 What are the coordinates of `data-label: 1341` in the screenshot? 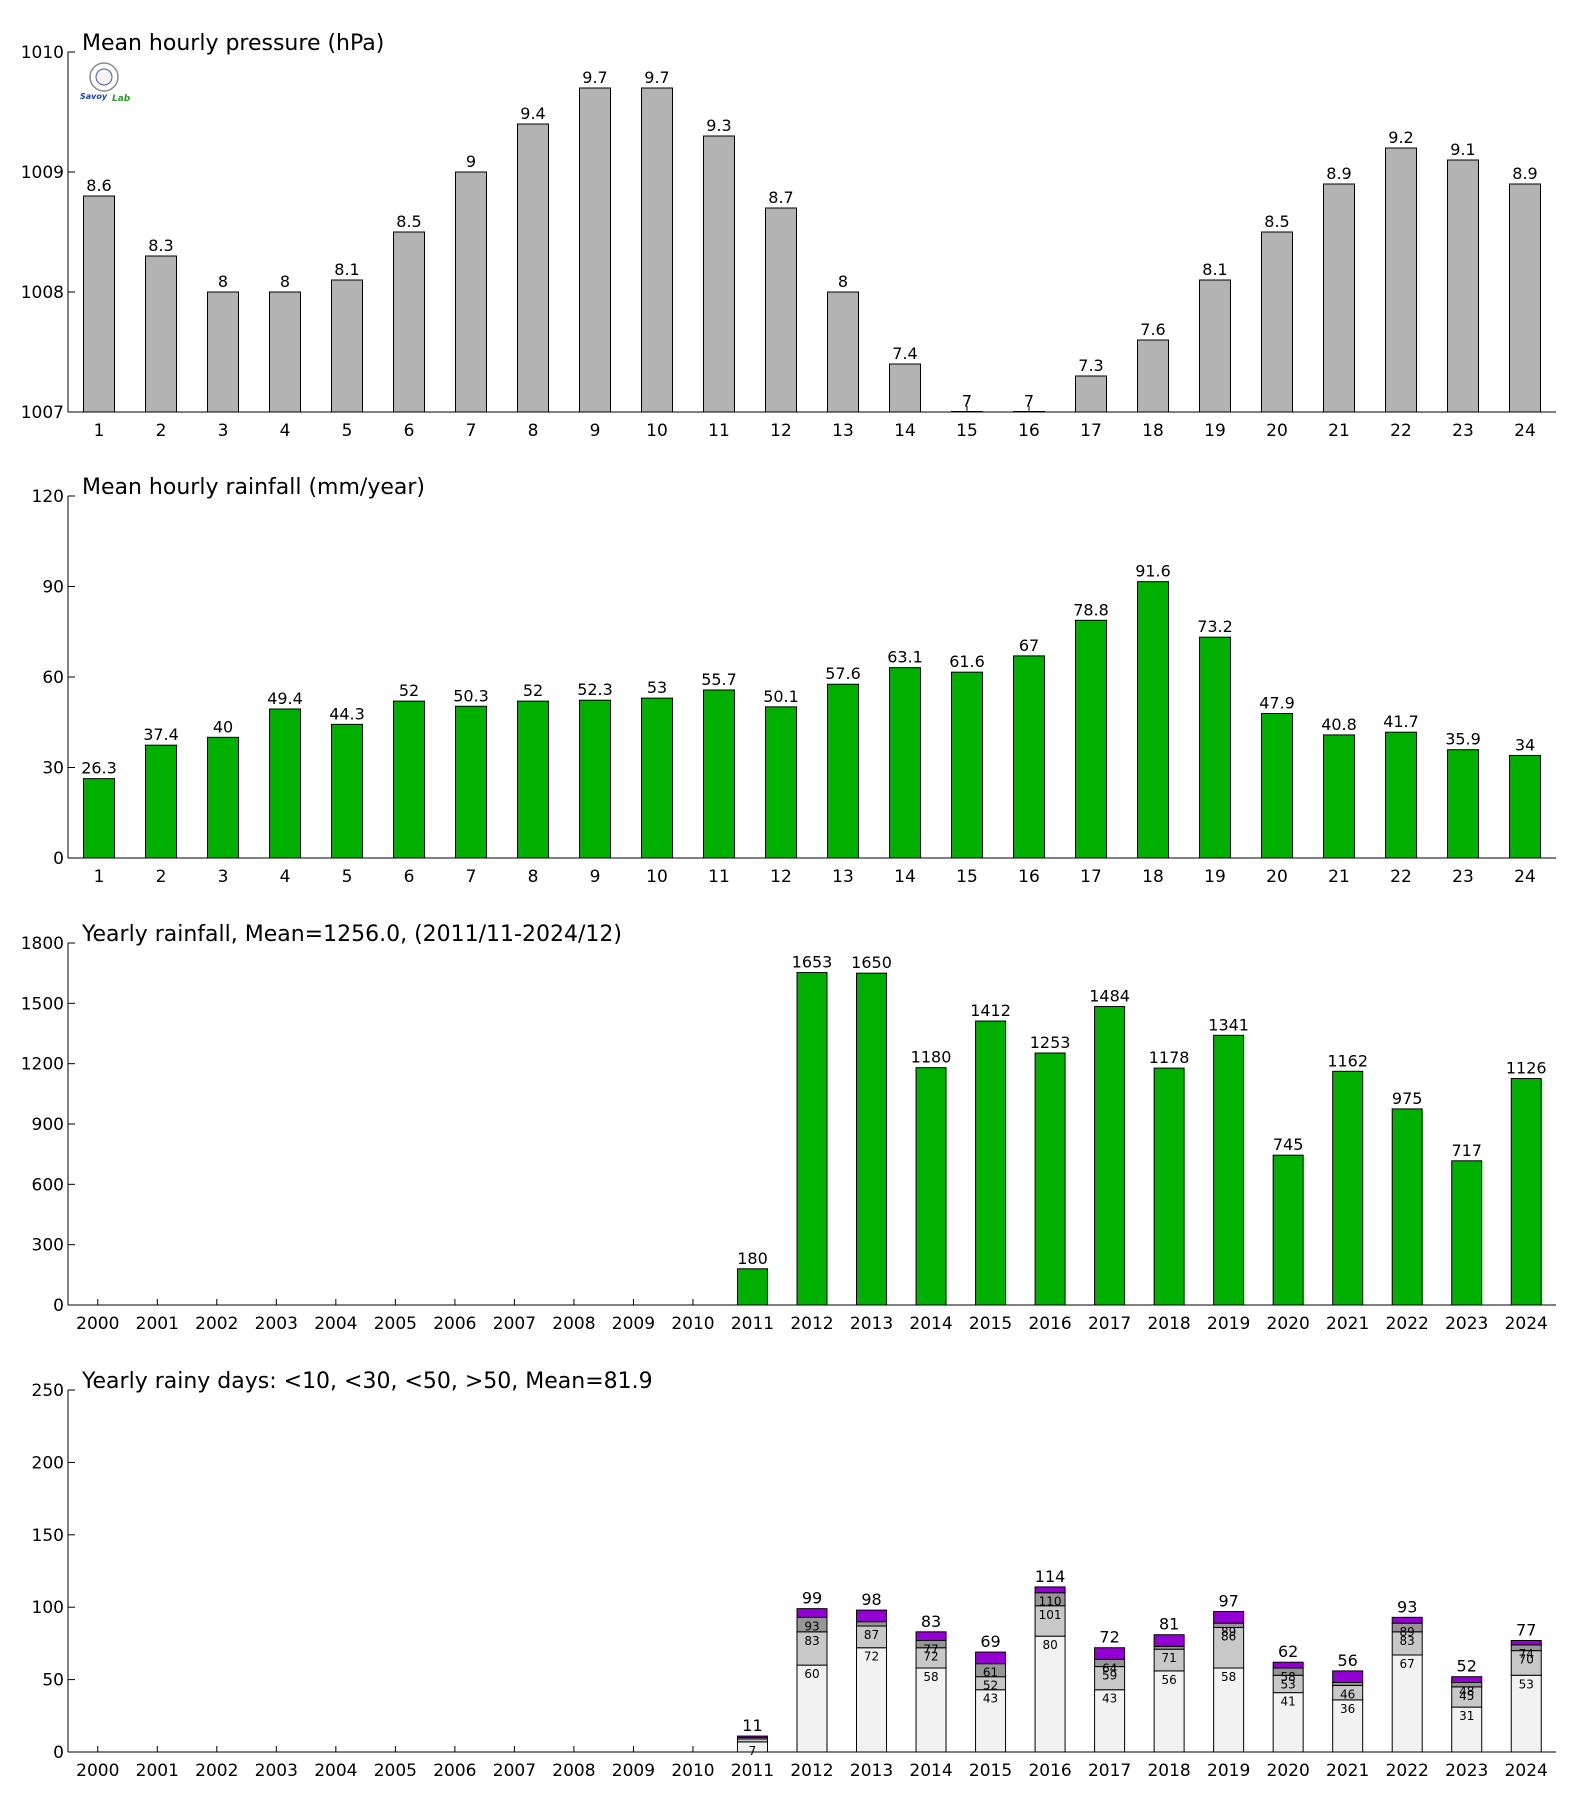 It's located at (1228, 1024).